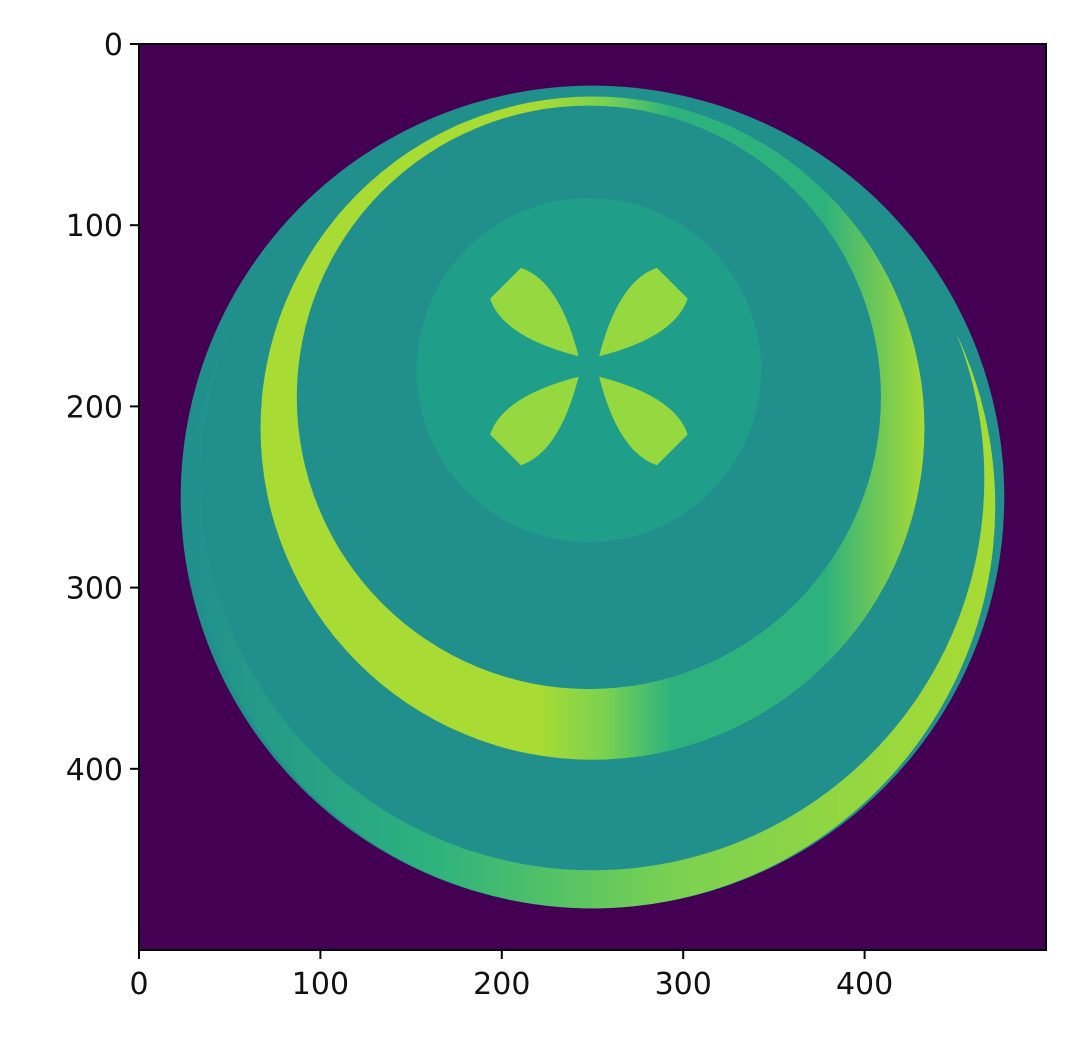 The image size is (1074, 1049). Describe the element at coordinates (589, 370) in the screenshot. I see `region-central-circle` at that location.